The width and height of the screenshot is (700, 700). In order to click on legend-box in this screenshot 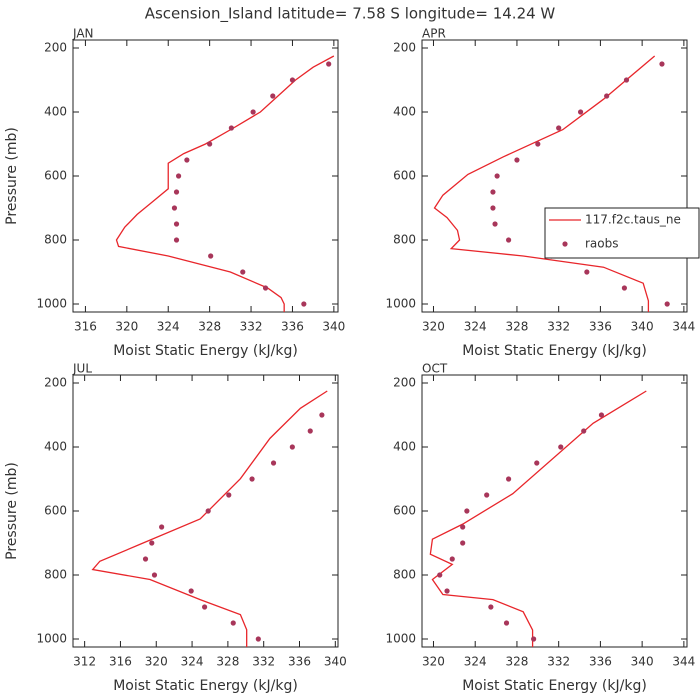, I will do `click(622, 233)`.